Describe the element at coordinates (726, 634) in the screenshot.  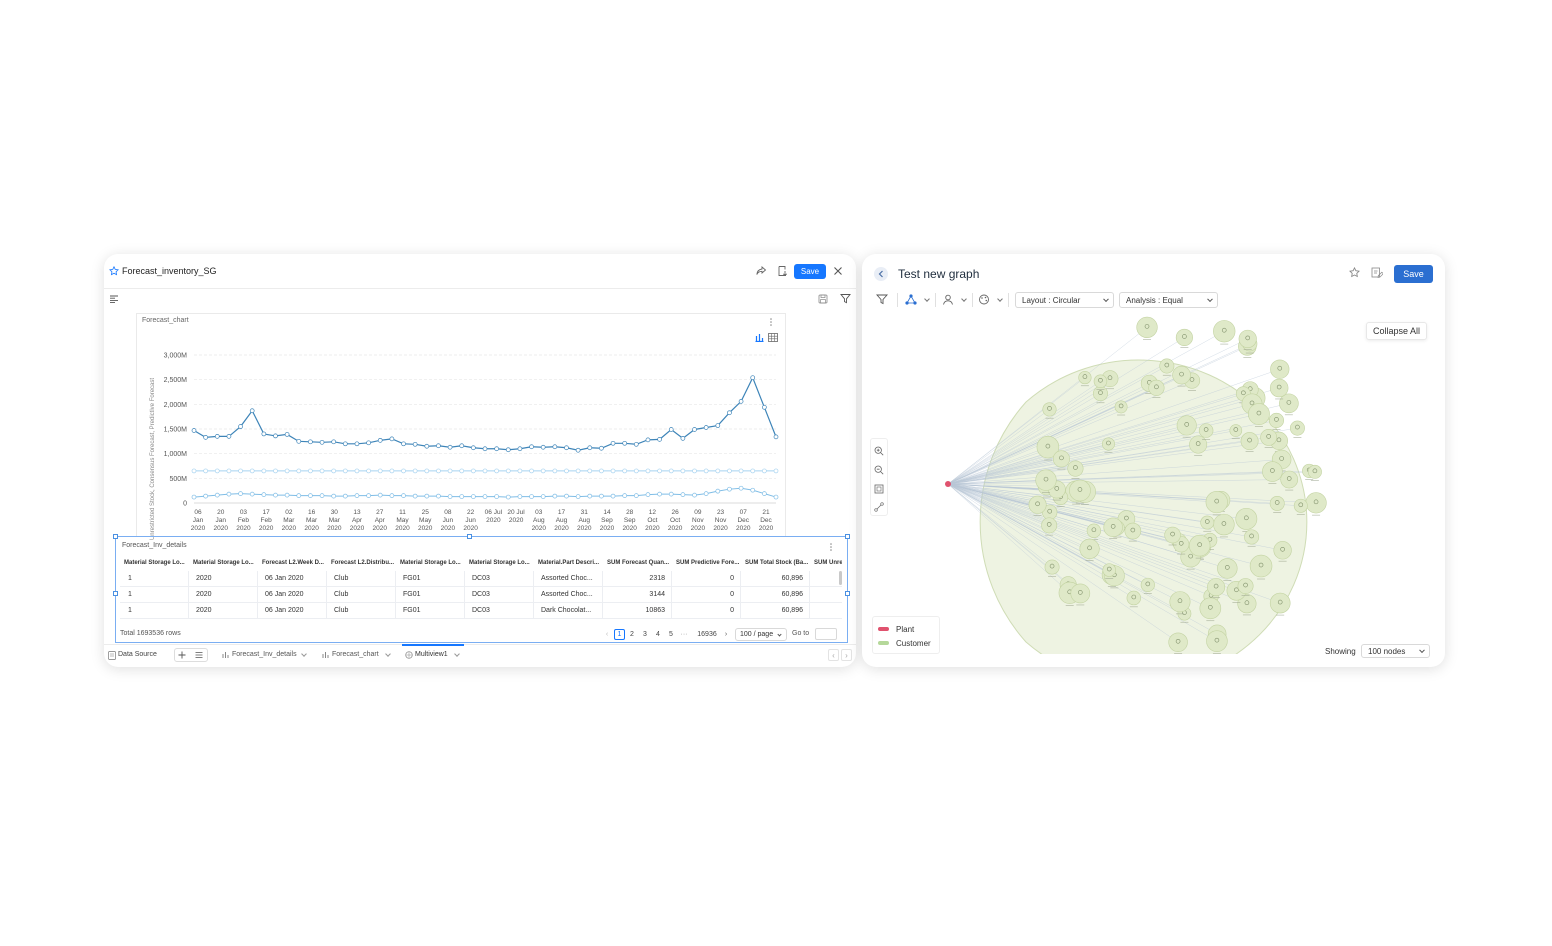
I see `next-page-icon: ›` at that location.